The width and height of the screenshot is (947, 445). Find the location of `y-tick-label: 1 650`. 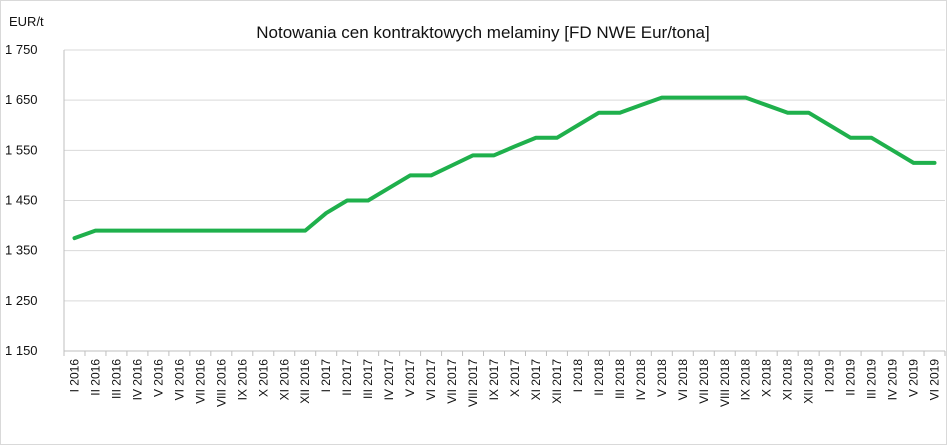

y-tick-label: 1 650 is located at coordinates (21, 99).